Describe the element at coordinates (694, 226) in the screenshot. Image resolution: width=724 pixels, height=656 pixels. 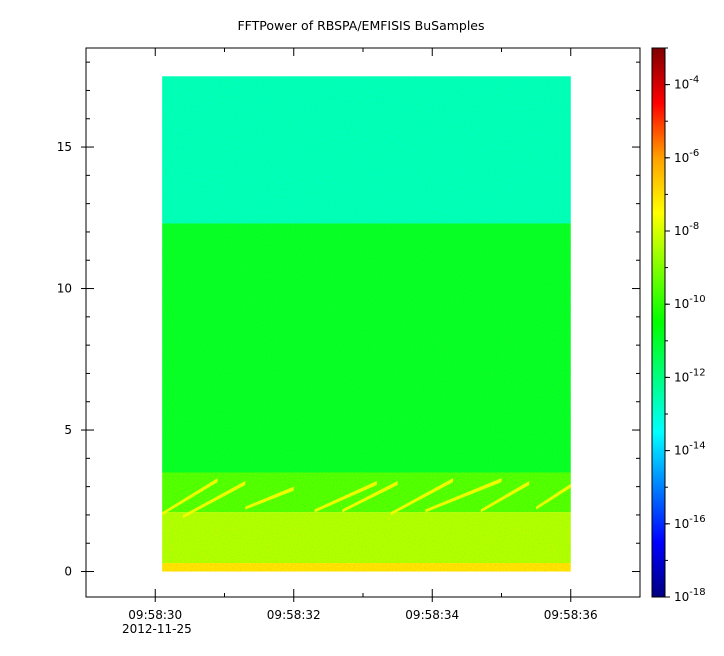
I see `colorbar-tick-exponent: -8` at that location.